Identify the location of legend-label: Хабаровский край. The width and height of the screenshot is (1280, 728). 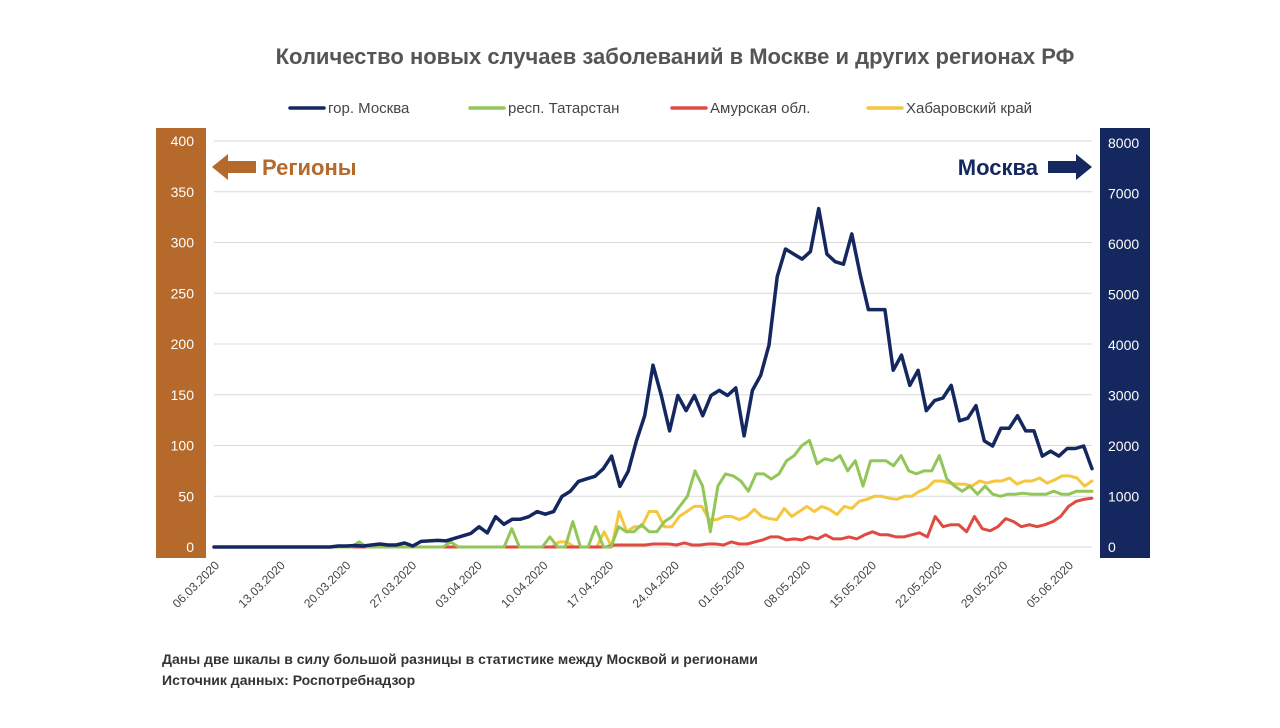
(969, 108).